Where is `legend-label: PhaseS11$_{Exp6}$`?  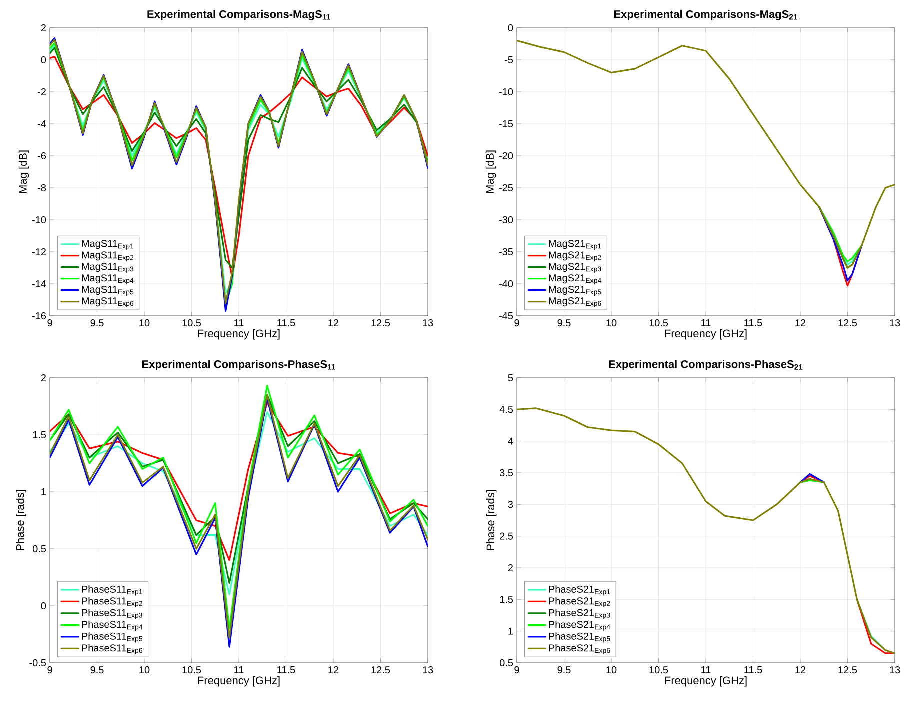 legend-label: PhaseS11$_{Exp6}$ is located at coordinates (112, 649).